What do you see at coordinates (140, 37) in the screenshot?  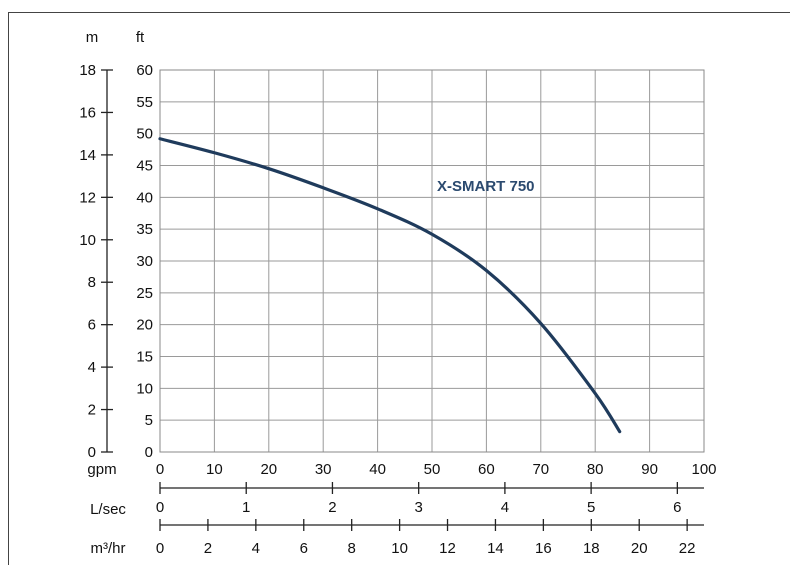 I see `ft-axis-label: ft` at bounding box center [140, 37].